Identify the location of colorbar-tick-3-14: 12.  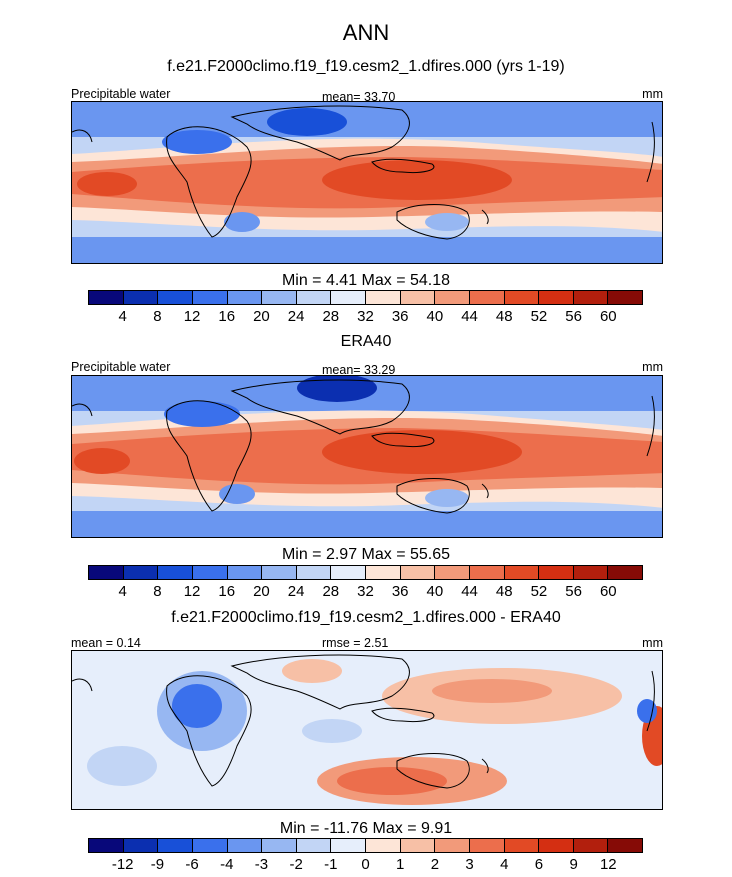
(608, 864).